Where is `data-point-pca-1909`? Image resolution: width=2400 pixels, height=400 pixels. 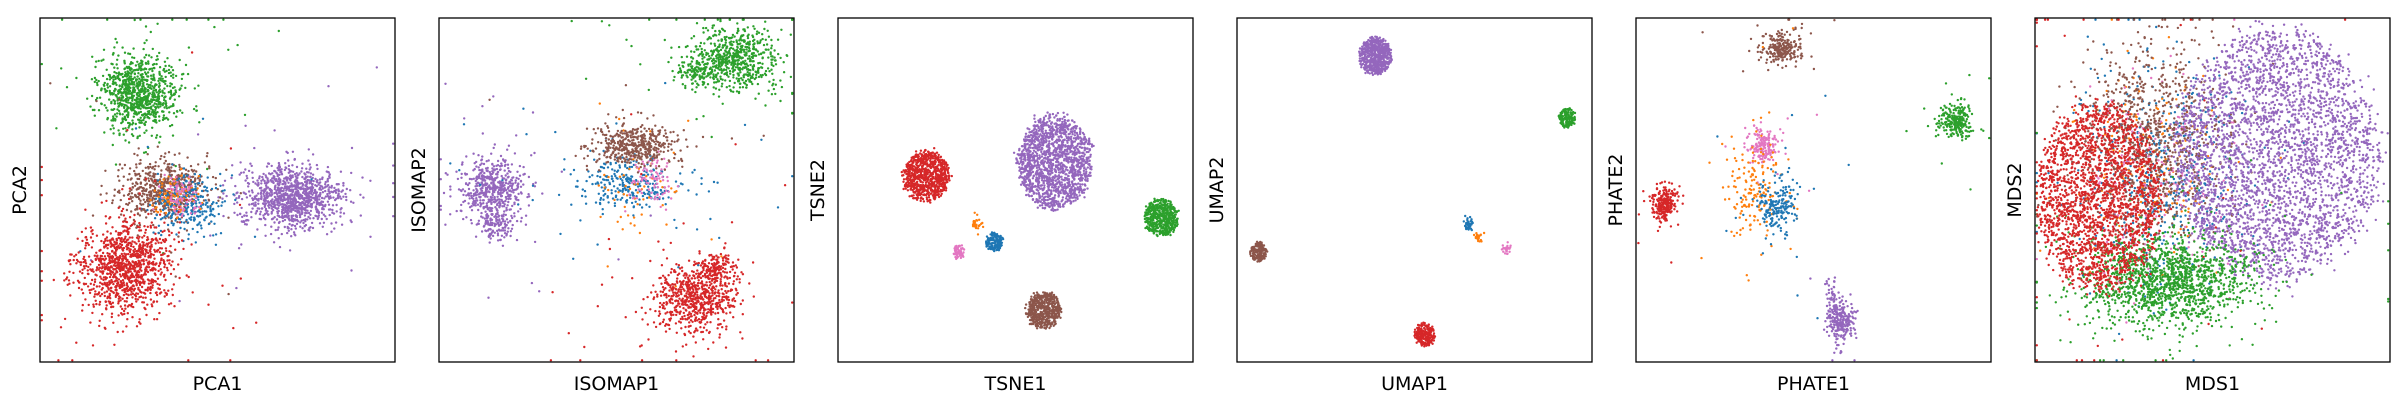 data-point-pca-1909 is located at coordinates (255, 183).